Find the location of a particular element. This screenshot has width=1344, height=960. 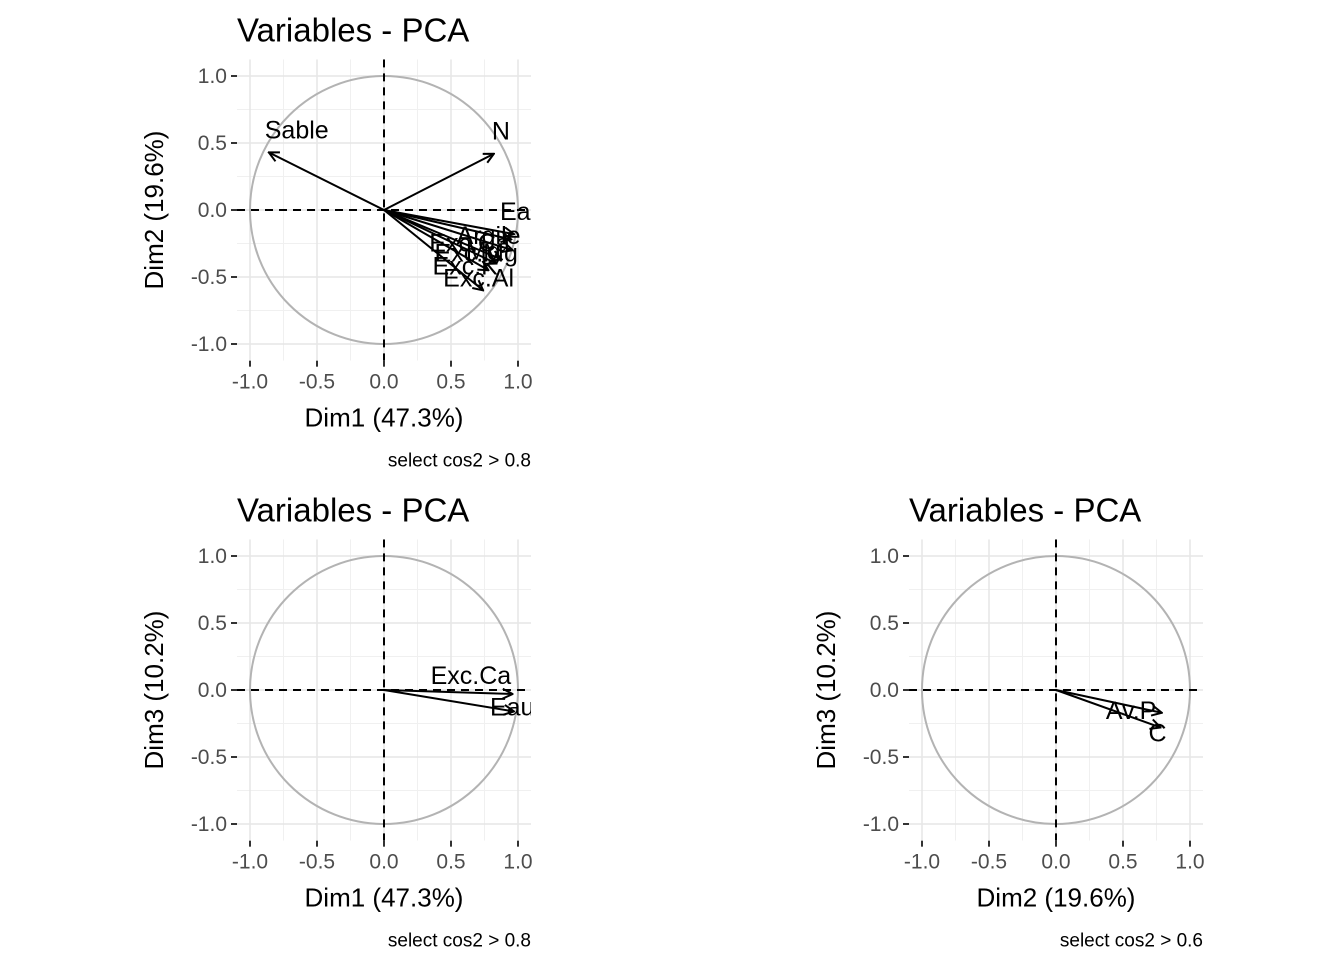

chart-caption: select cos2 > 0.6 is located at coordinates (1131, 941).